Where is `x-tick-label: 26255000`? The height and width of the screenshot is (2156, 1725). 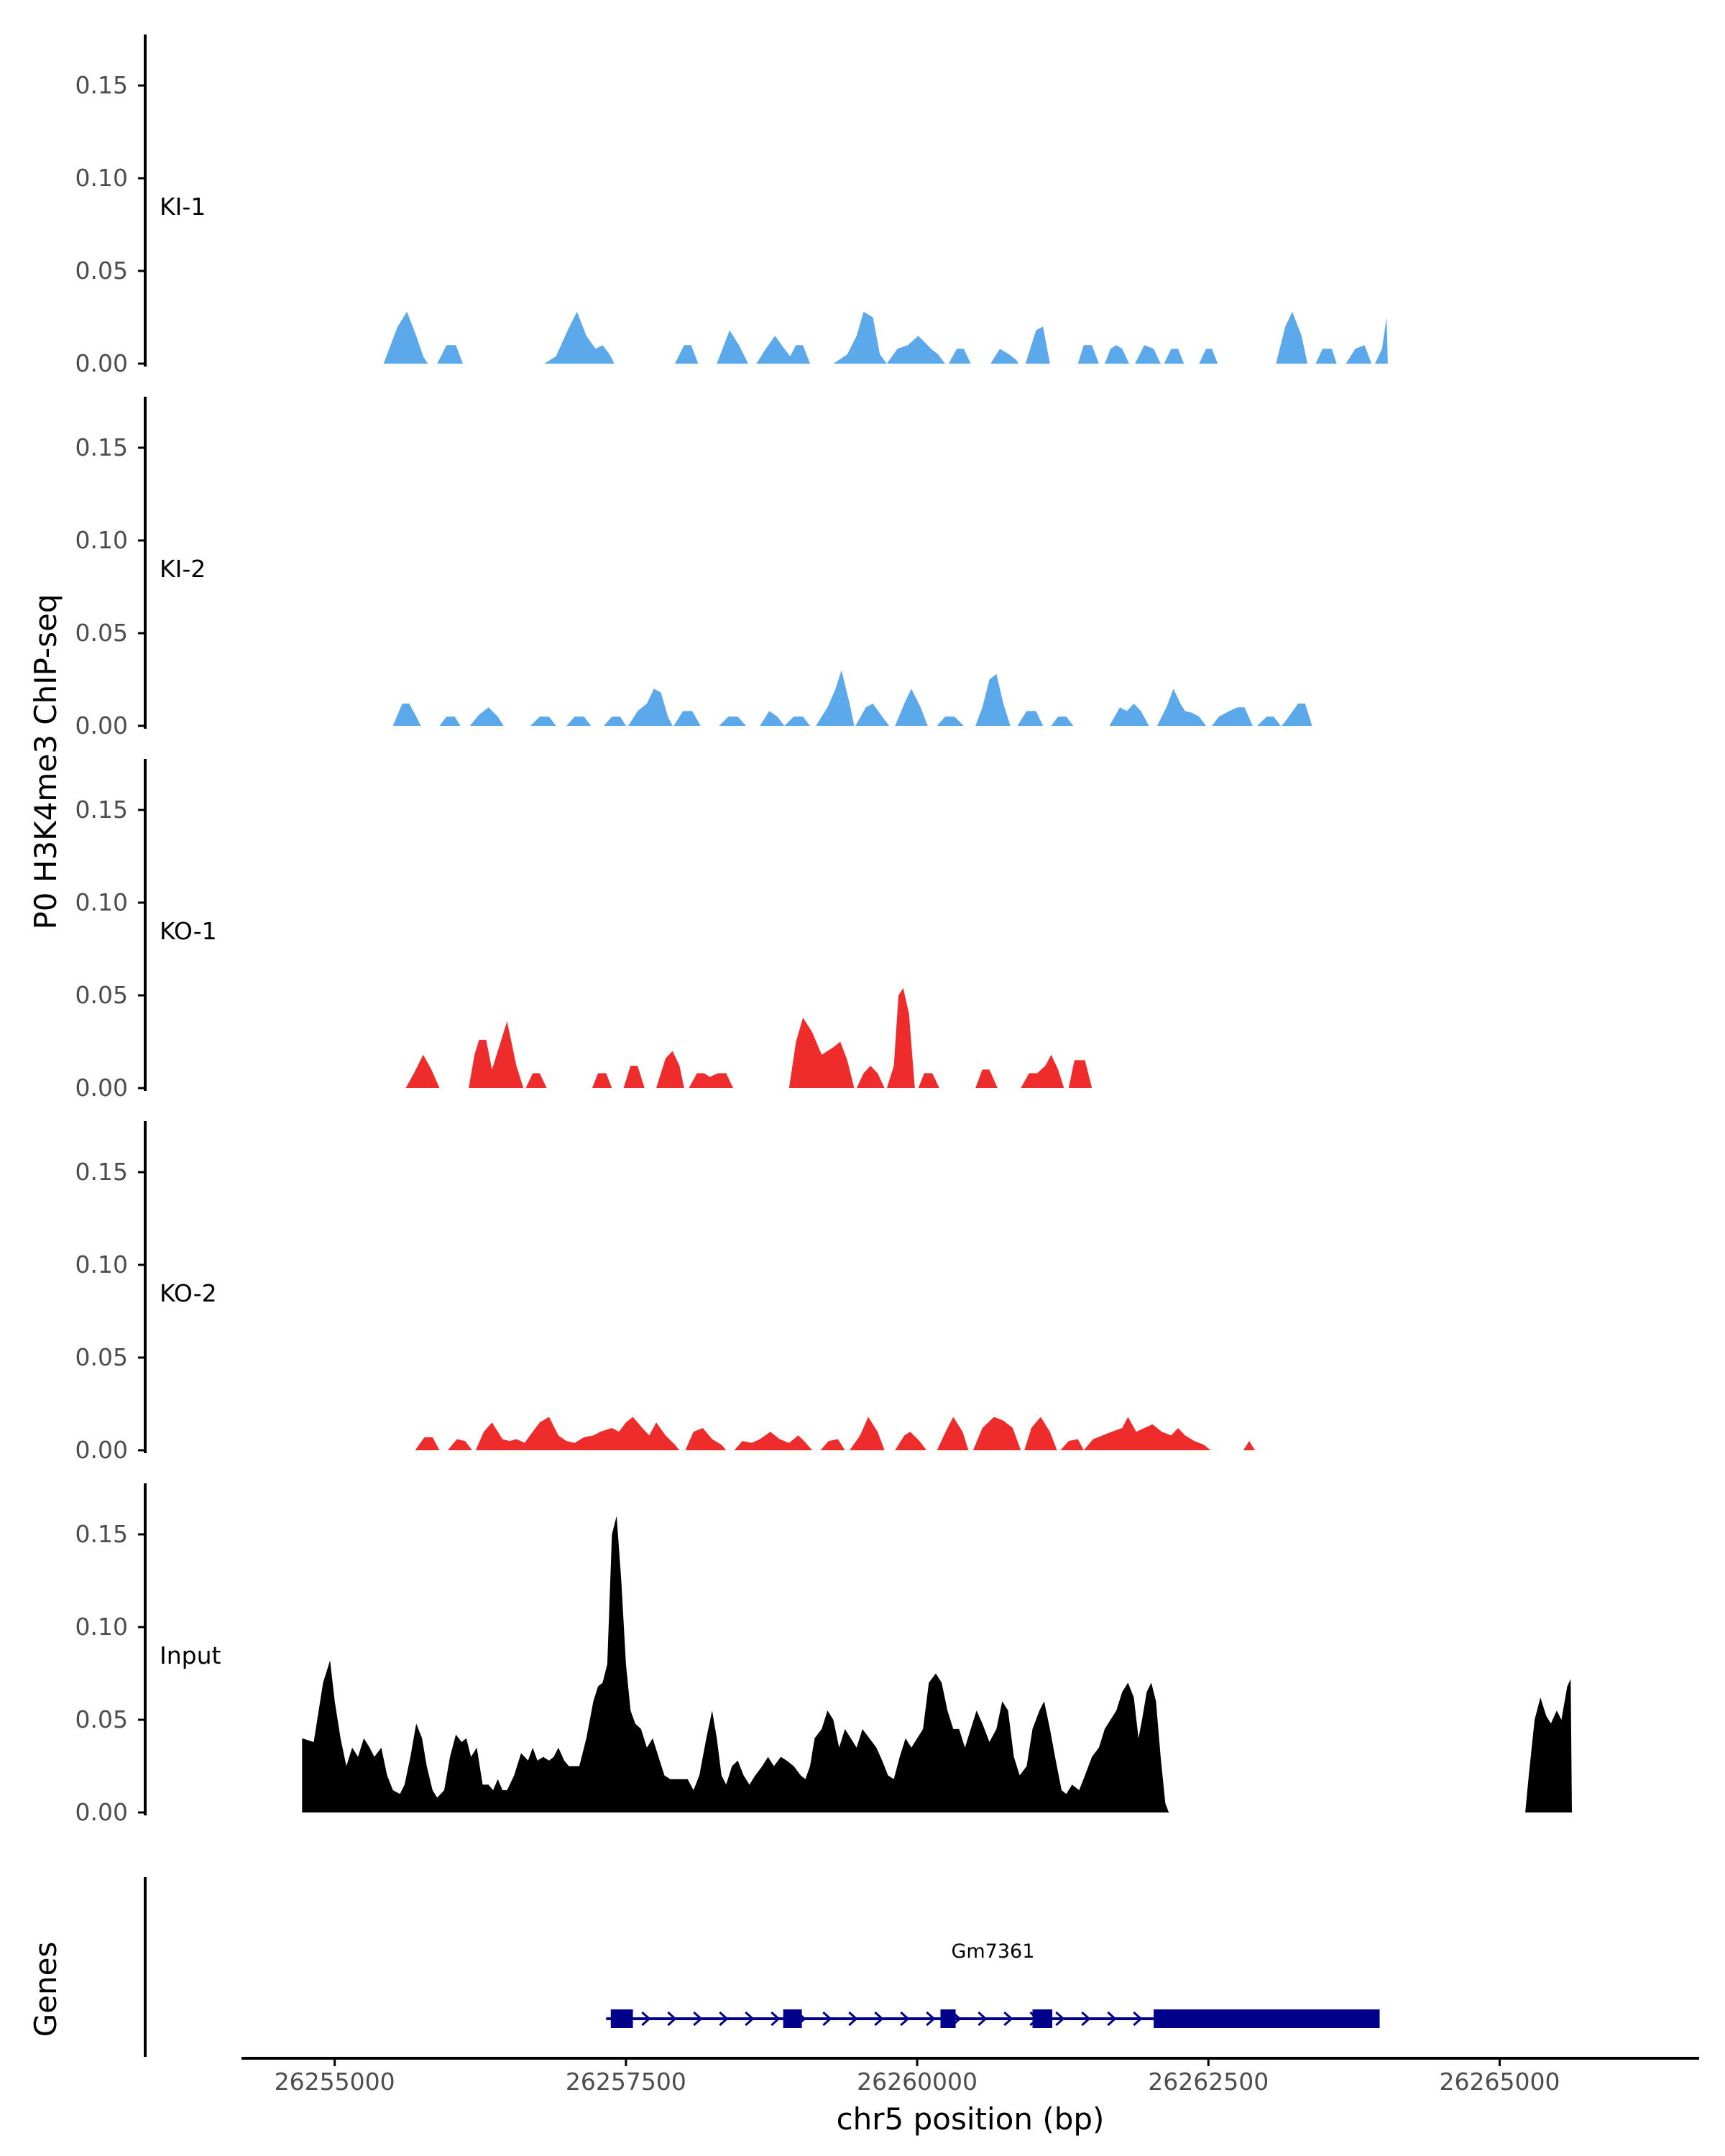 x-tick-label: 26255000 is located at coordinates (335, 2082).